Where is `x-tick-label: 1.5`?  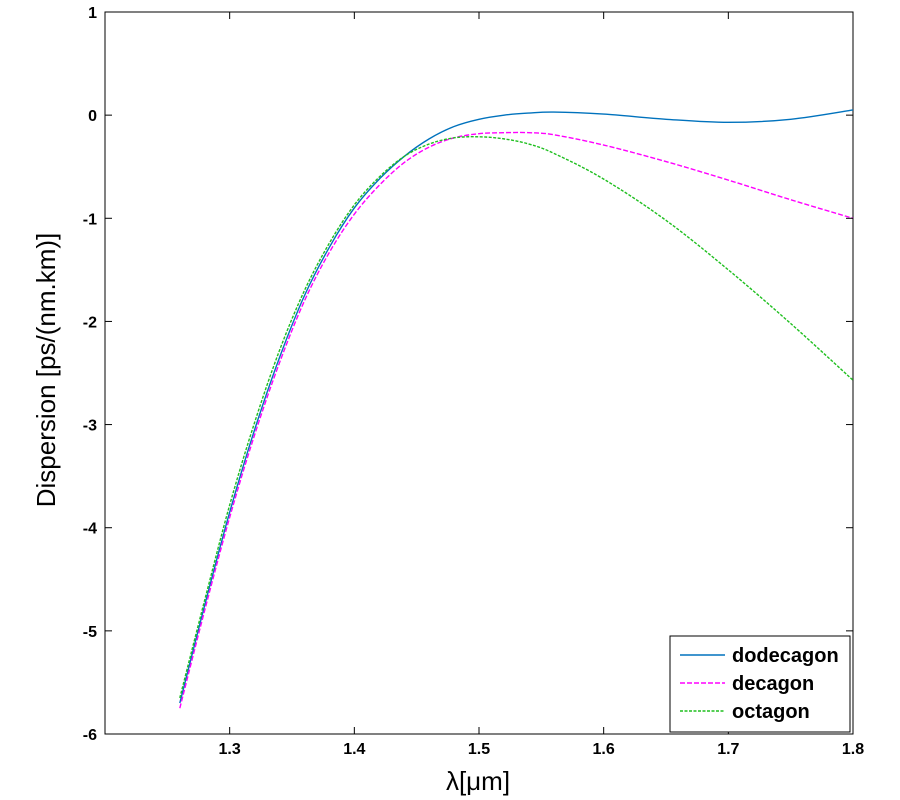 x-tick-label: 1.5 is located at coordinates (479, 749).